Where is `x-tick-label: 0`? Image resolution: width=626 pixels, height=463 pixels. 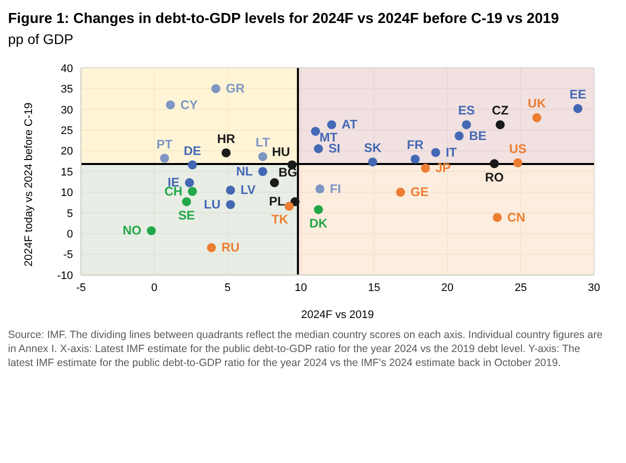
x-tick-label: 0 is located at coordinates (154, 288).